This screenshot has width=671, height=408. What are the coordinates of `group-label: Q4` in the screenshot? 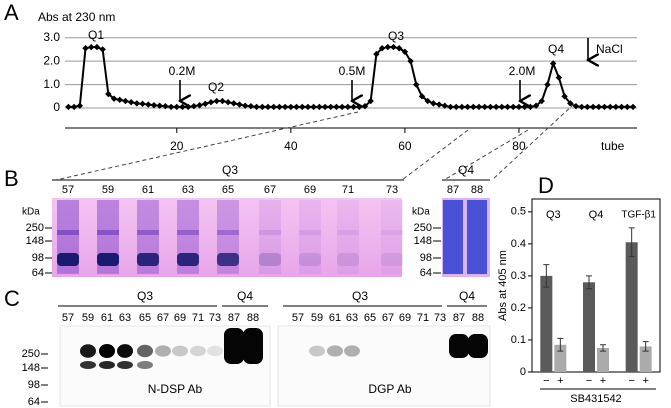 It's located at (466, 170).